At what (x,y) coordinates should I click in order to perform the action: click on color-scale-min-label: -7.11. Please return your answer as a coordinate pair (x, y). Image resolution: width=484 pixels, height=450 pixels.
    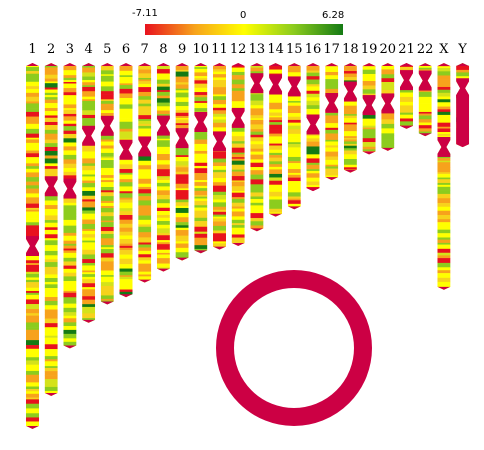
    Looking at the image, I should click on (145, 13).